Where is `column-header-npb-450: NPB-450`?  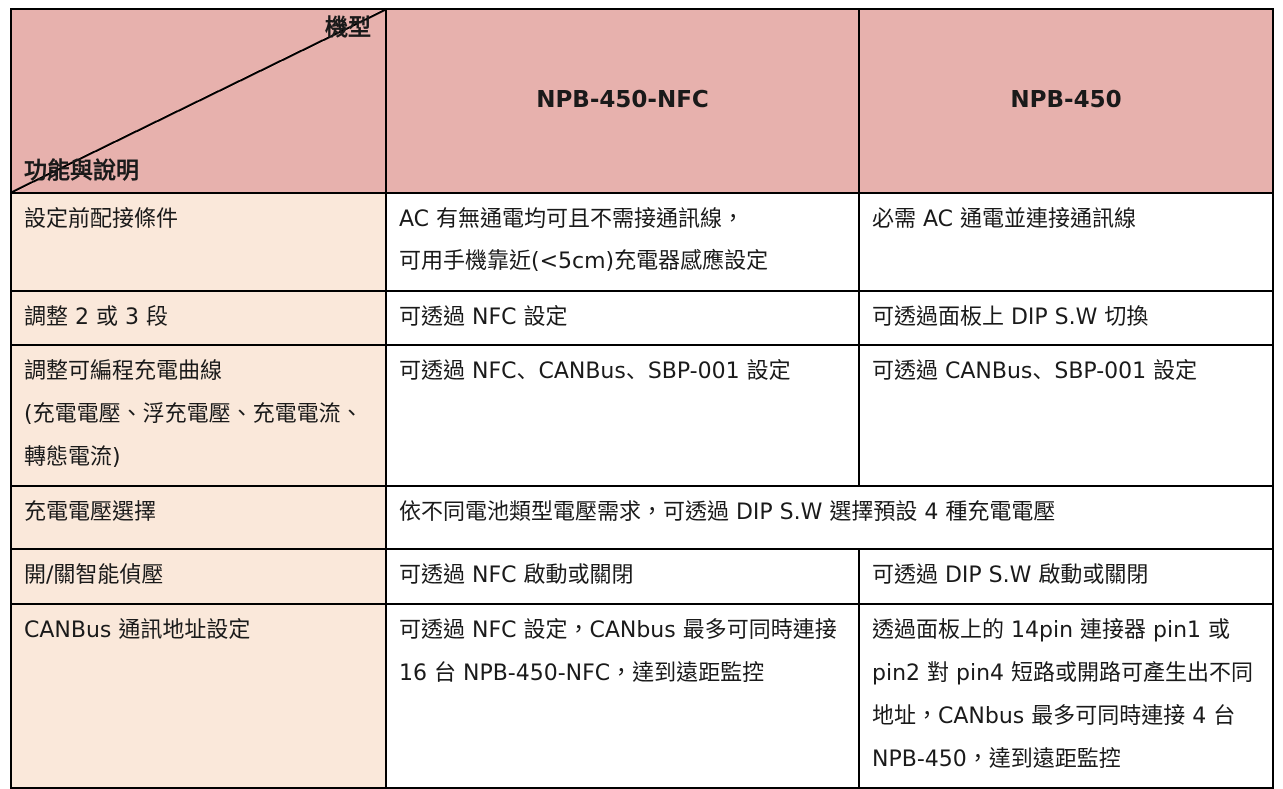
column-header-npb-450: NPB-450 is located at coordinates (1066, 101).